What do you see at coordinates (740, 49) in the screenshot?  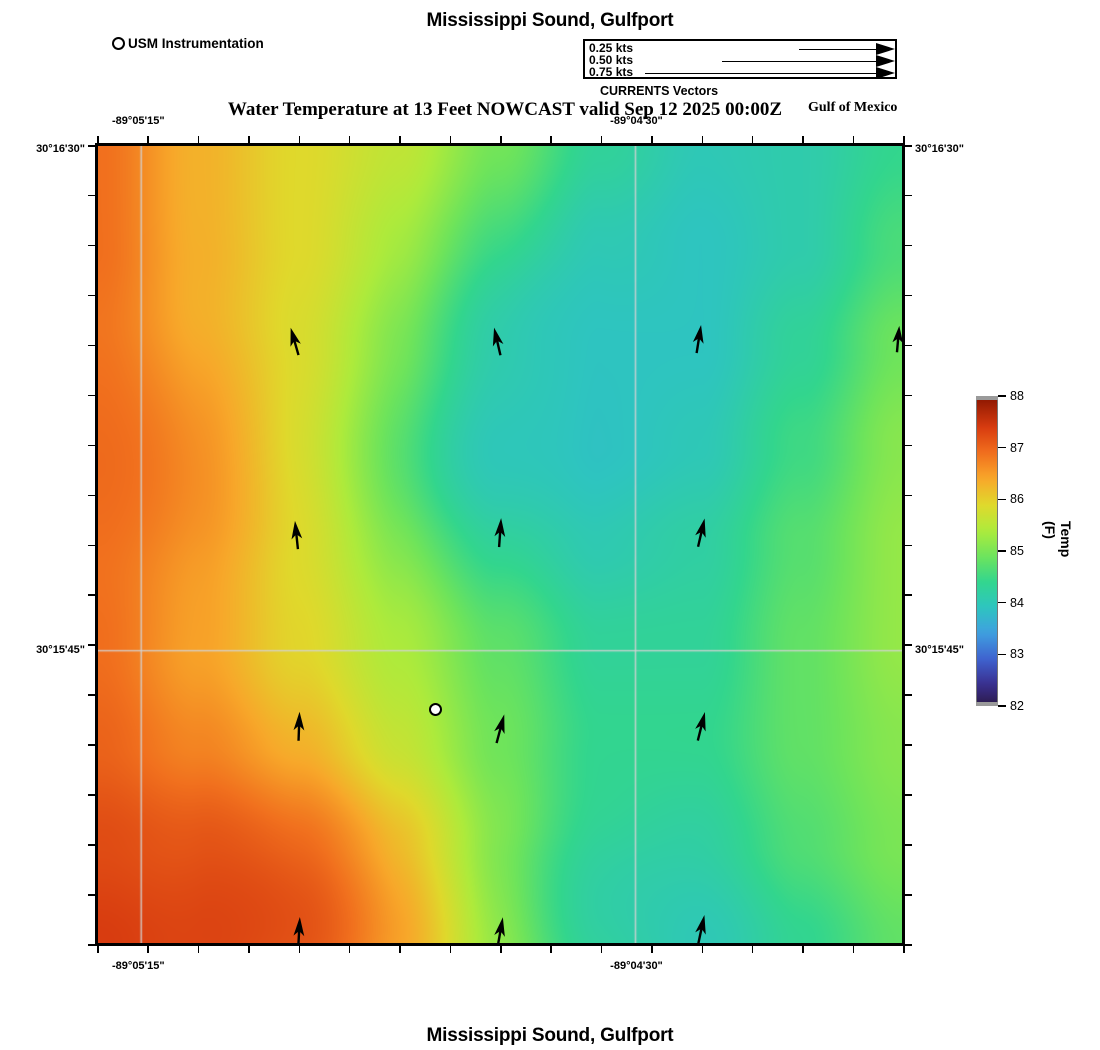 I see `currents-legend-row: 0.25 kts` at bounding box center [740, 49].